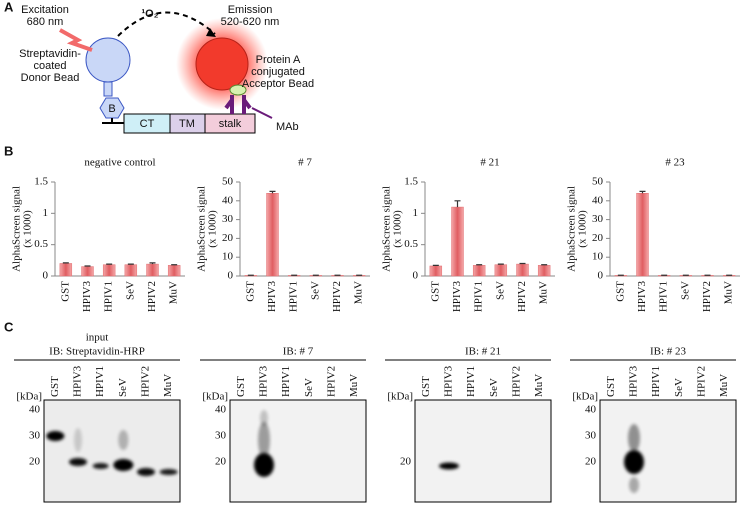 Image resolution: width=742 pixels, height=509 pixels. Describe the element at coordinates (278, 60) in the screenshot. I see `label: Protein A` at that location.